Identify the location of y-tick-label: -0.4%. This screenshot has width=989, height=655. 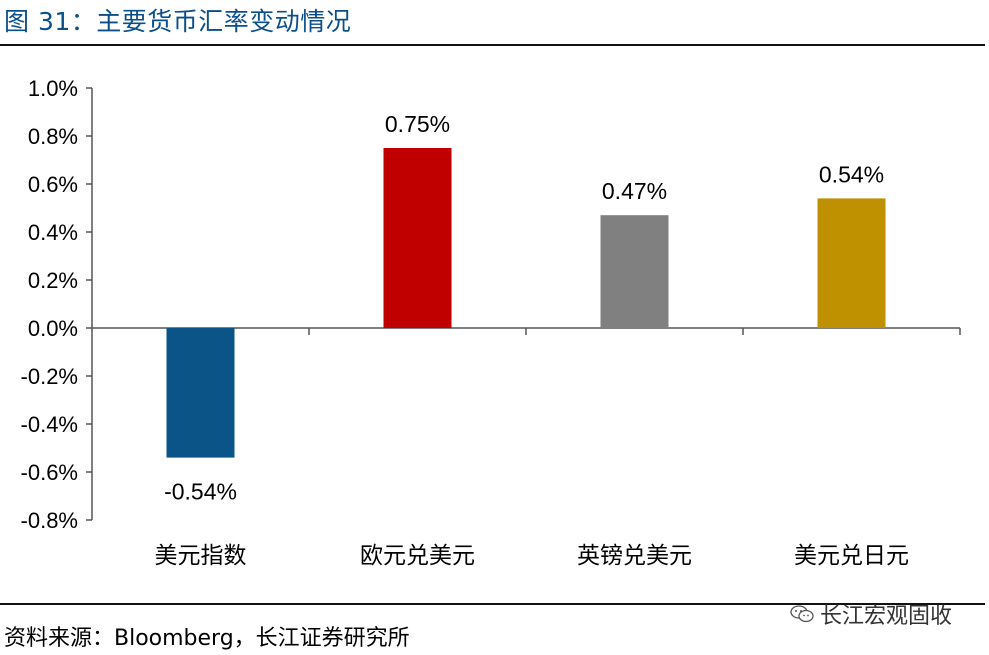
(49, 424).